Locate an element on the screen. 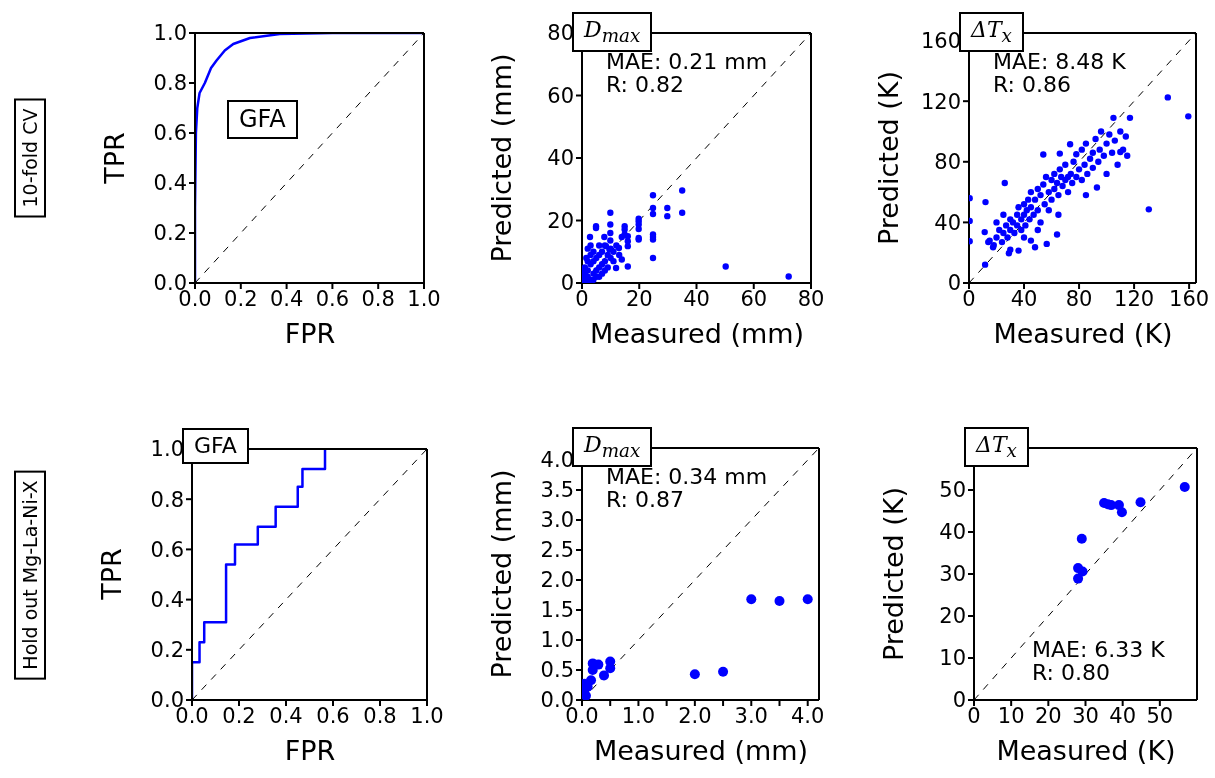  y-tick-label: 3.5 is located at coordinates (557, 490).